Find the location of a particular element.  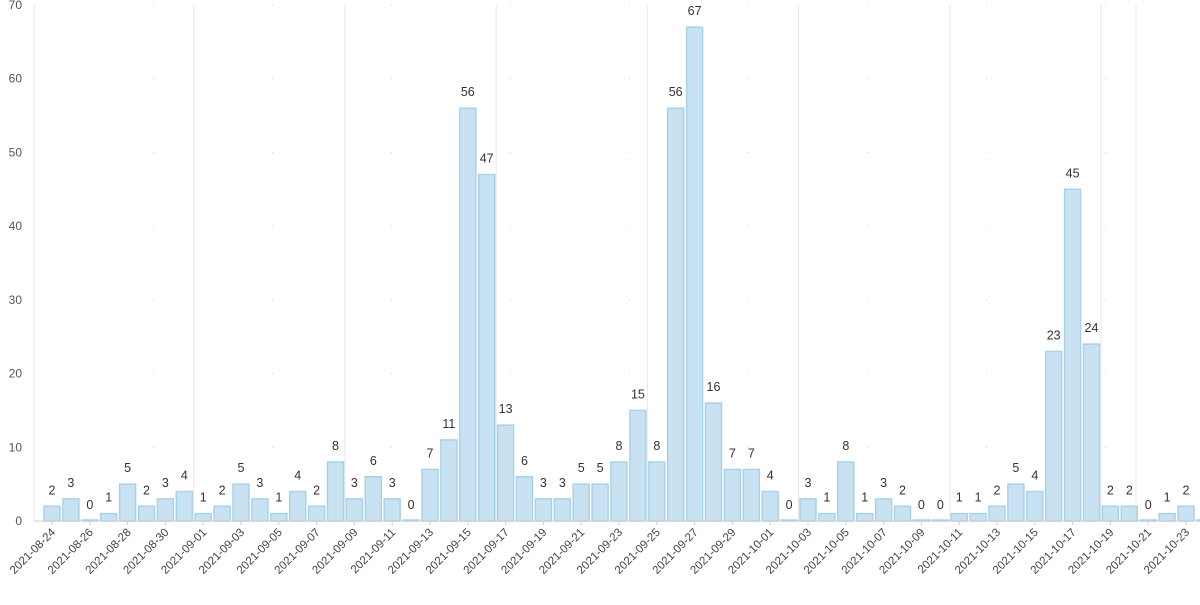

bar-value-label: 23 is located at coordinates (1054, 335).